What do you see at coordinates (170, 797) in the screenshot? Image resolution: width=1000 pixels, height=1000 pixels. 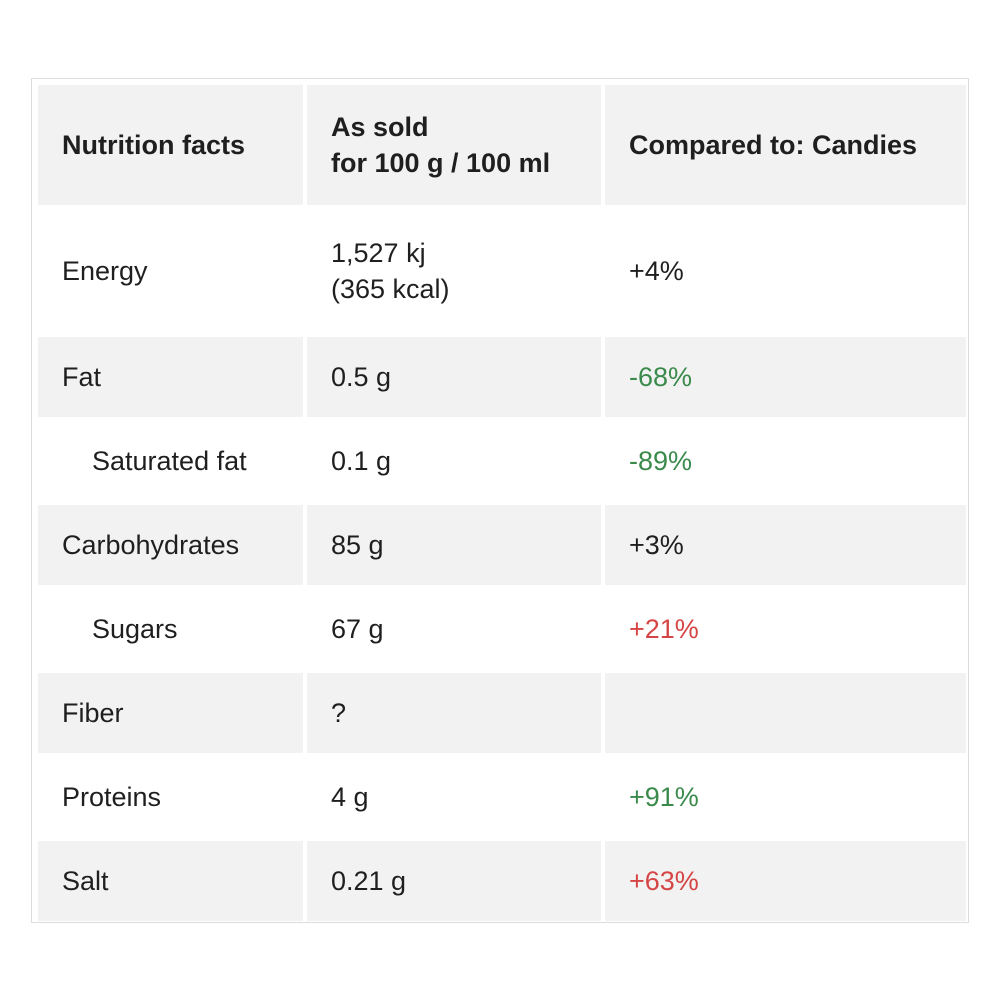 I see `row-name: Proteins` at bounding box center [170, 797].